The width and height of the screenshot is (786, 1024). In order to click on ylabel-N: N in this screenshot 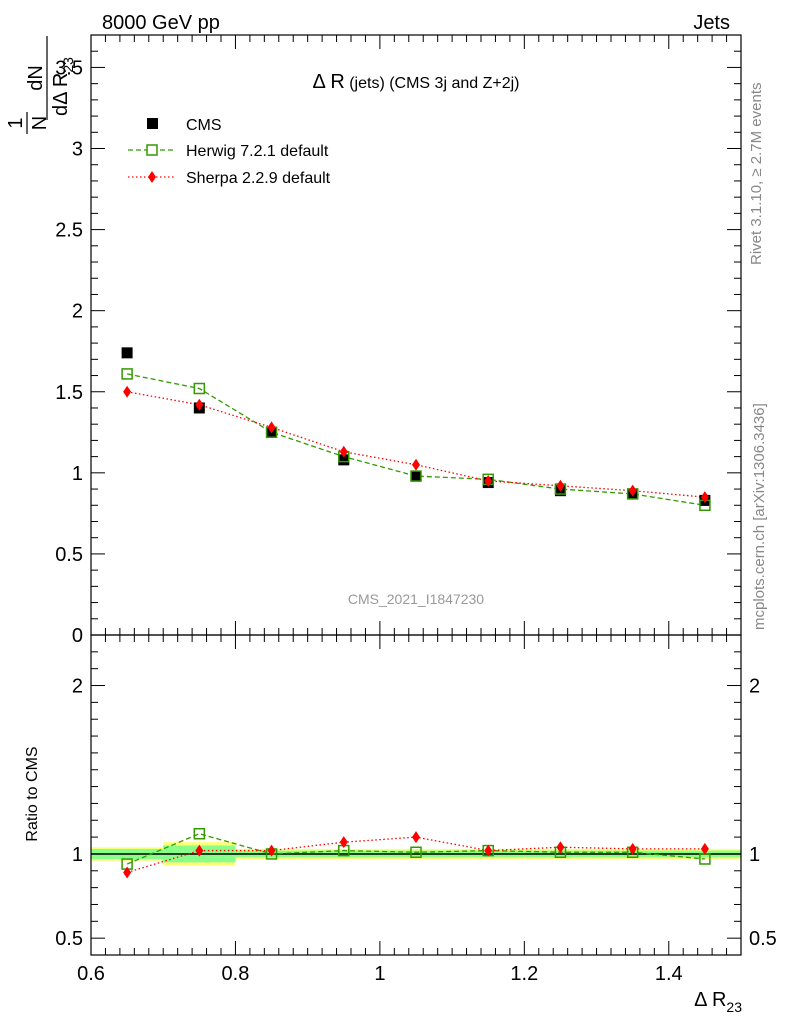, I will do `click(40, 123)`.